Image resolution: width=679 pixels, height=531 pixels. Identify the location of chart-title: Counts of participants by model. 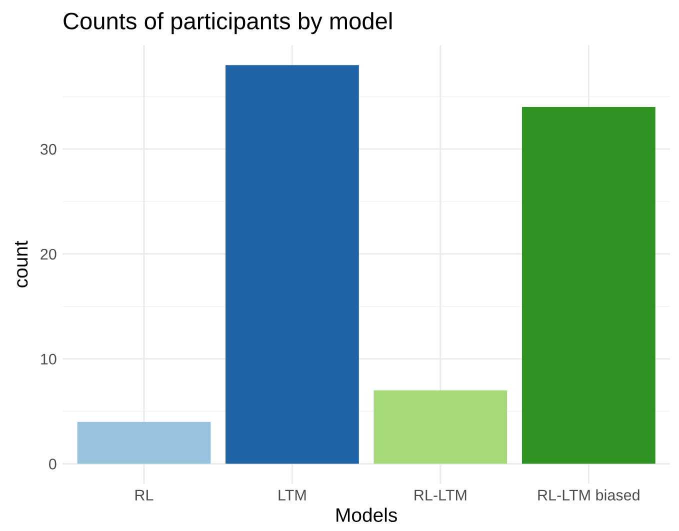
(228, 23).